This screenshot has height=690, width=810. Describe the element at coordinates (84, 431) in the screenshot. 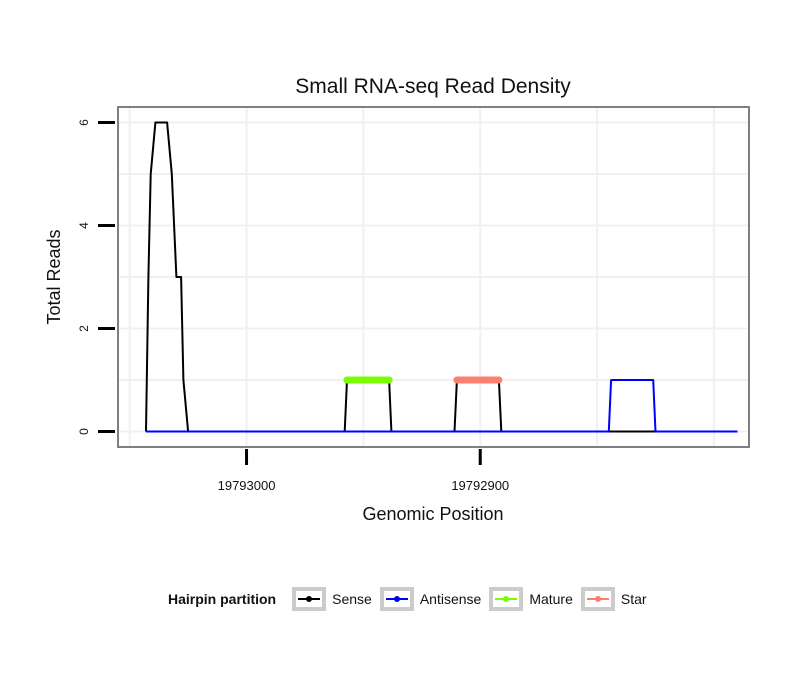

I see `y-tick-label: 0` at that location.